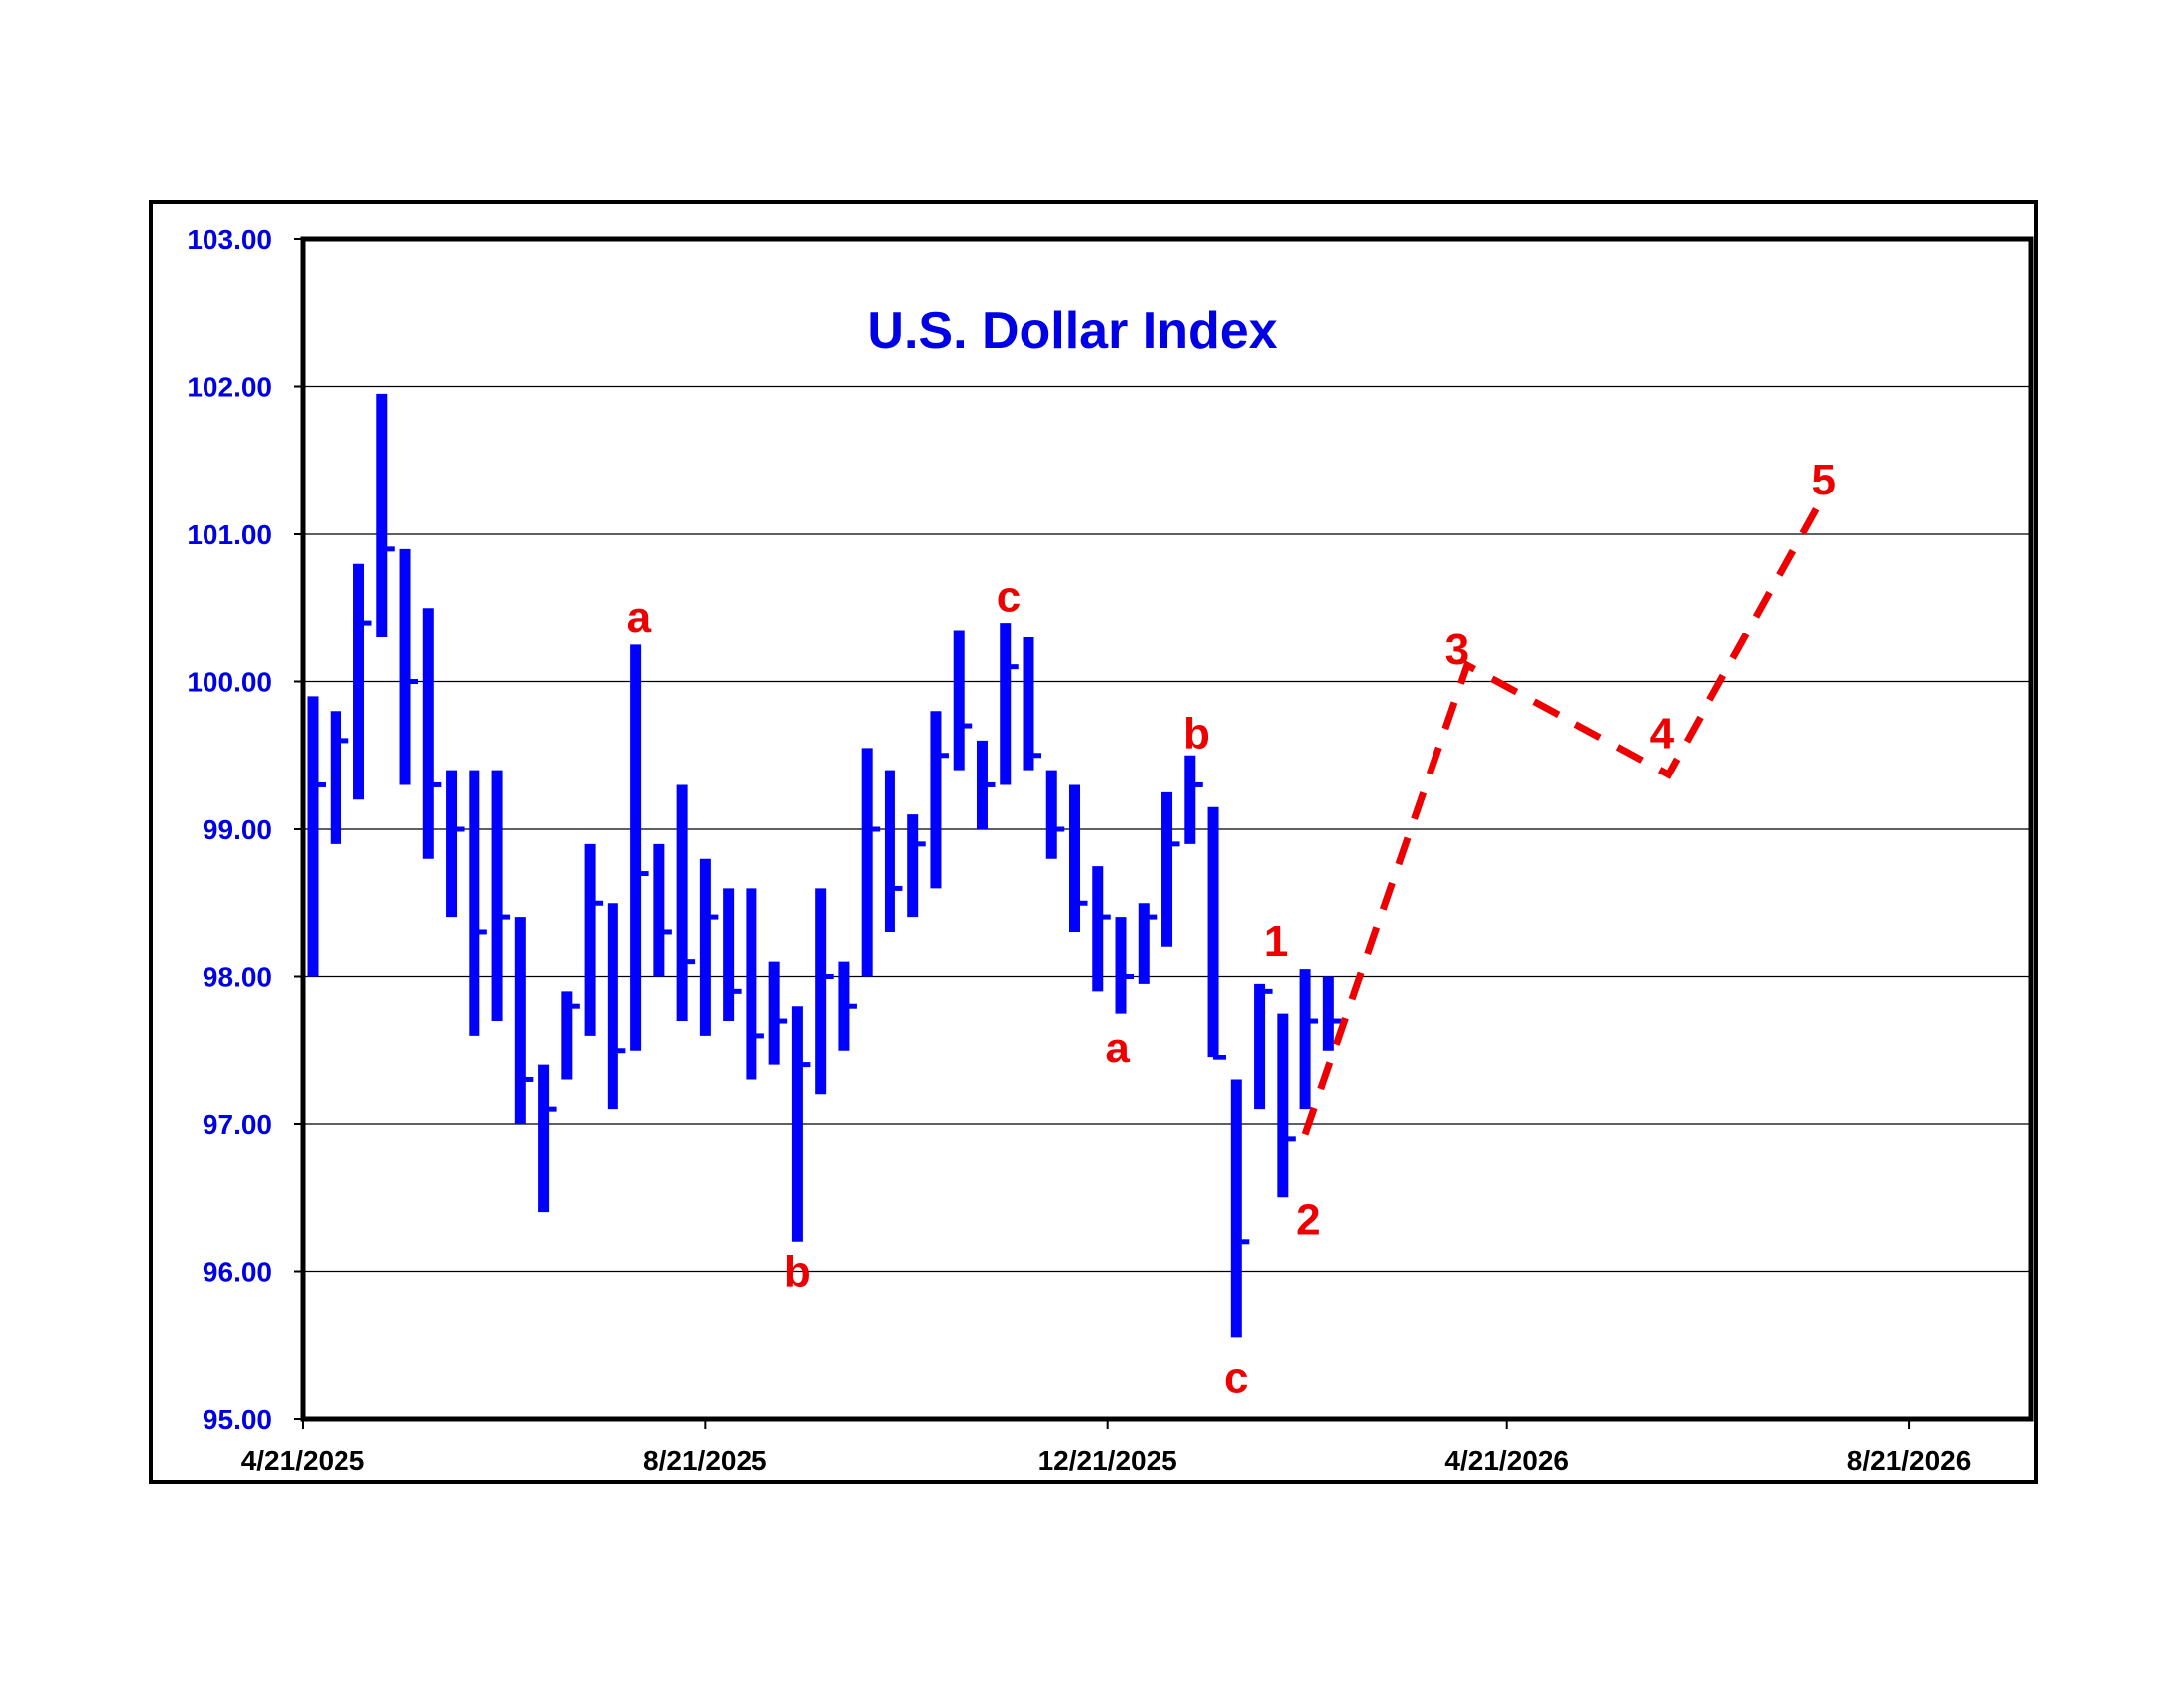 The height and width of the screenshot is (1688, 2184). What do you see at coordinates (1506, 1460) in the screenshot?
I see `x-tick-label: 4/21/2026` at bounding box center [1506, 1460].